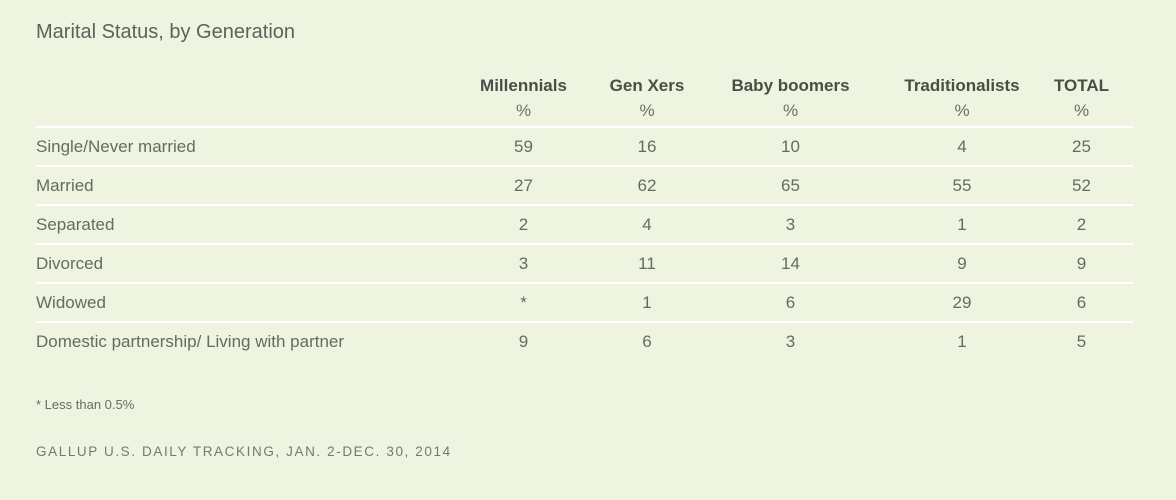  Describe the element at coordinates (71, 302) in the screenshot. I see `row-label: Widowed` at that location.